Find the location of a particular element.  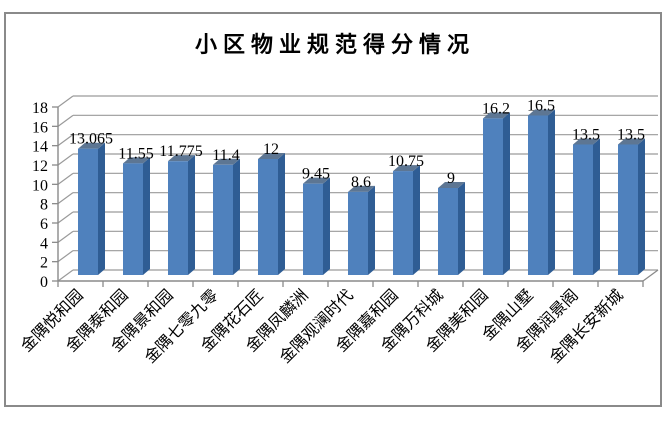

bar-value-label: 11.4 is located at coordinates (225, 155).